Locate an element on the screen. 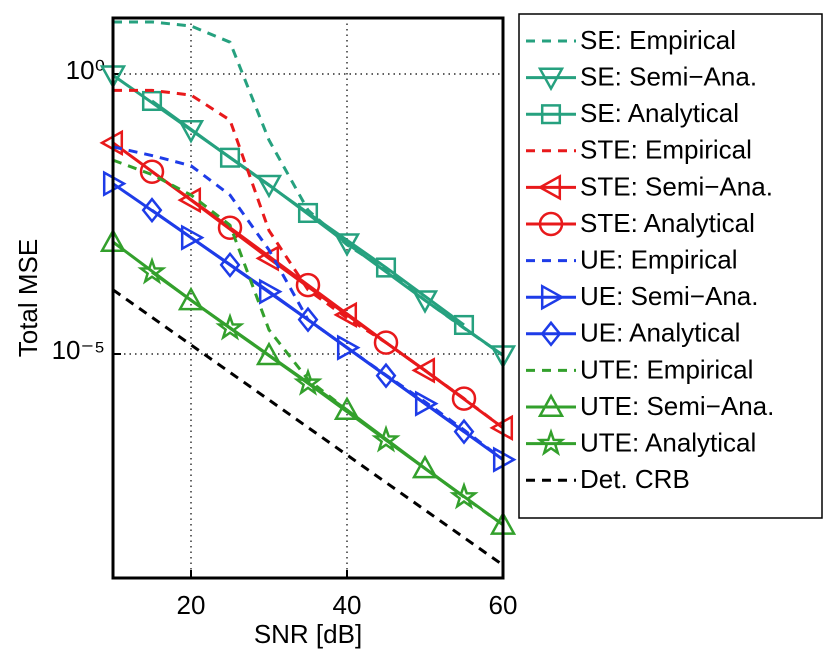 This screenshot has width=830, height=656. y-tick-label: 10⁻⁵ is located at coordinates (78, 350).